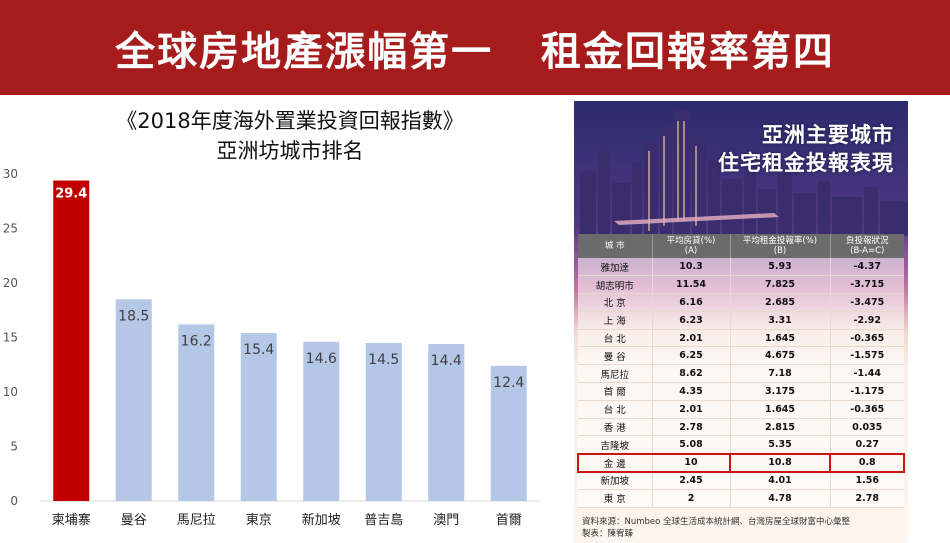  What do you see at coordinates (654, 462) in the screenshot?
I see `highlight-box-phnom-penh` at bounding box center [654, 462].